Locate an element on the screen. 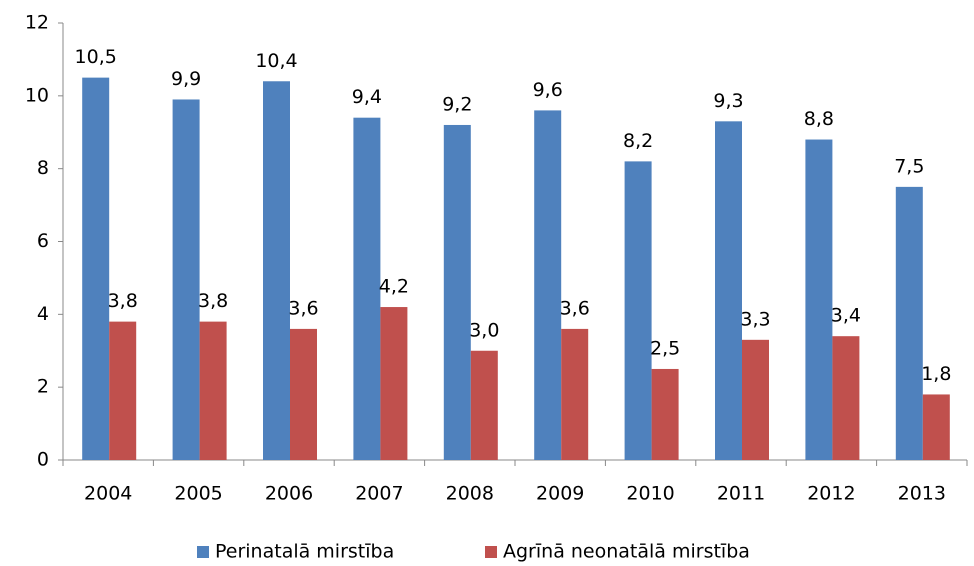 This screenshot has width=974, height=566. x-tick-label: 2010 is located at coordinates (650, 494).